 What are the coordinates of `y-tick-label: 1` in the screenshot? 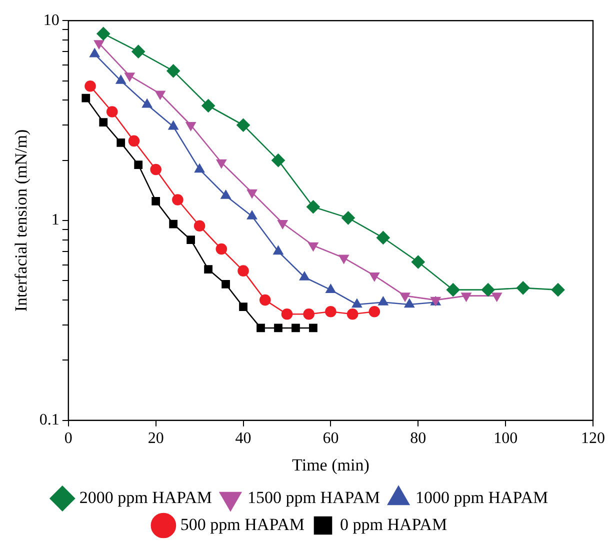 It's located at (55, 220).